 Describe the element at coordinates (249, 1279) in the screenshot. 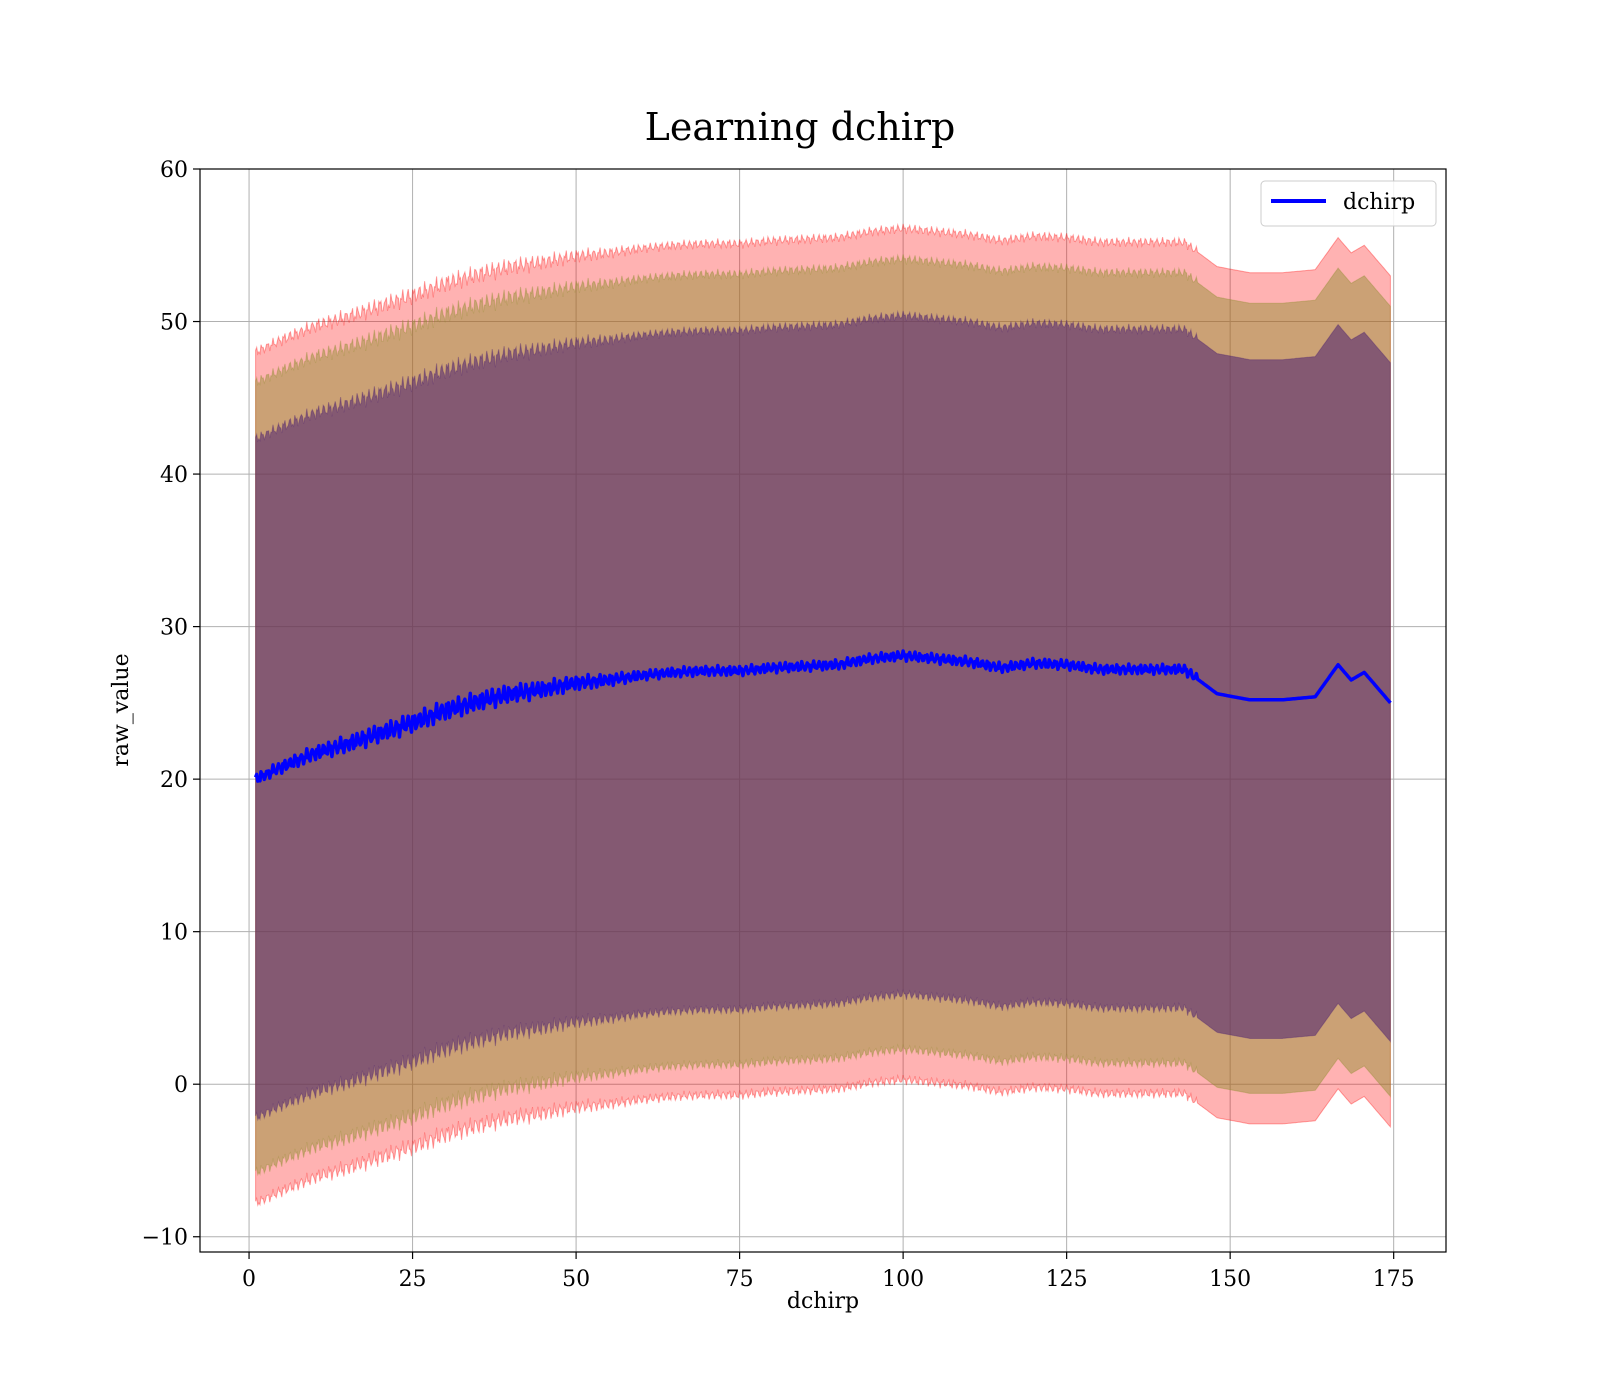

I see `x-tick-label: 0` at that location.